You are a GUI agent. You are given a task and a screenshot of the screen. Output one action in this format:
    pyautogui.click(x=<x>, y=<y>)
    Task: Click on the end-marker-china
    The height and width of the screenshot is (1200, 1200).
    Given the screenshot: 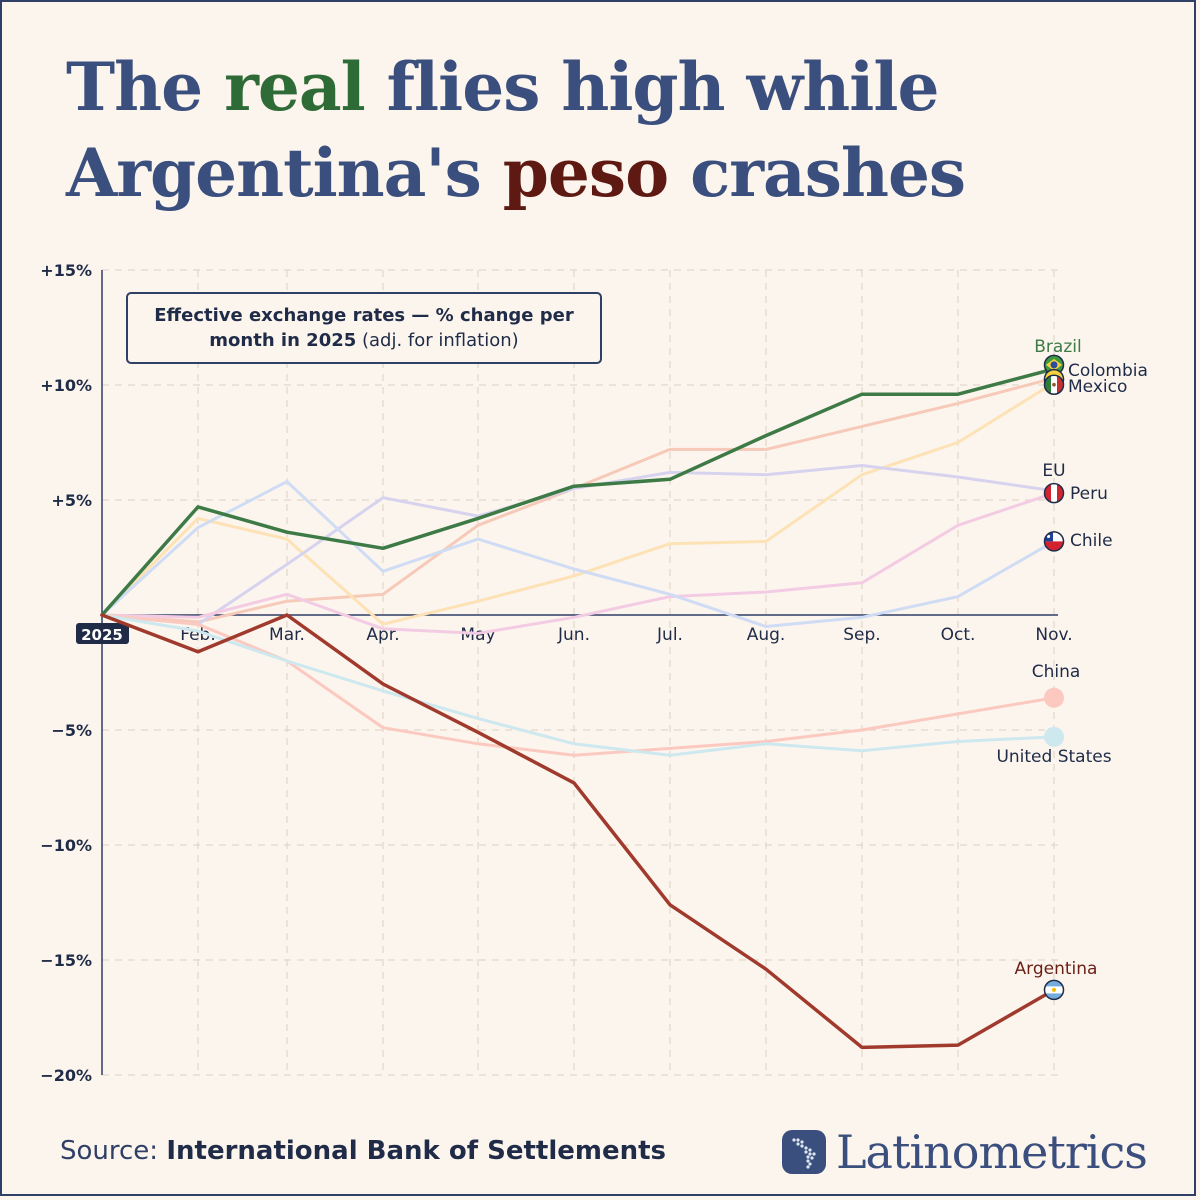 What is the action you would take?
    pyautogui.click(x=1054, y=697)
    